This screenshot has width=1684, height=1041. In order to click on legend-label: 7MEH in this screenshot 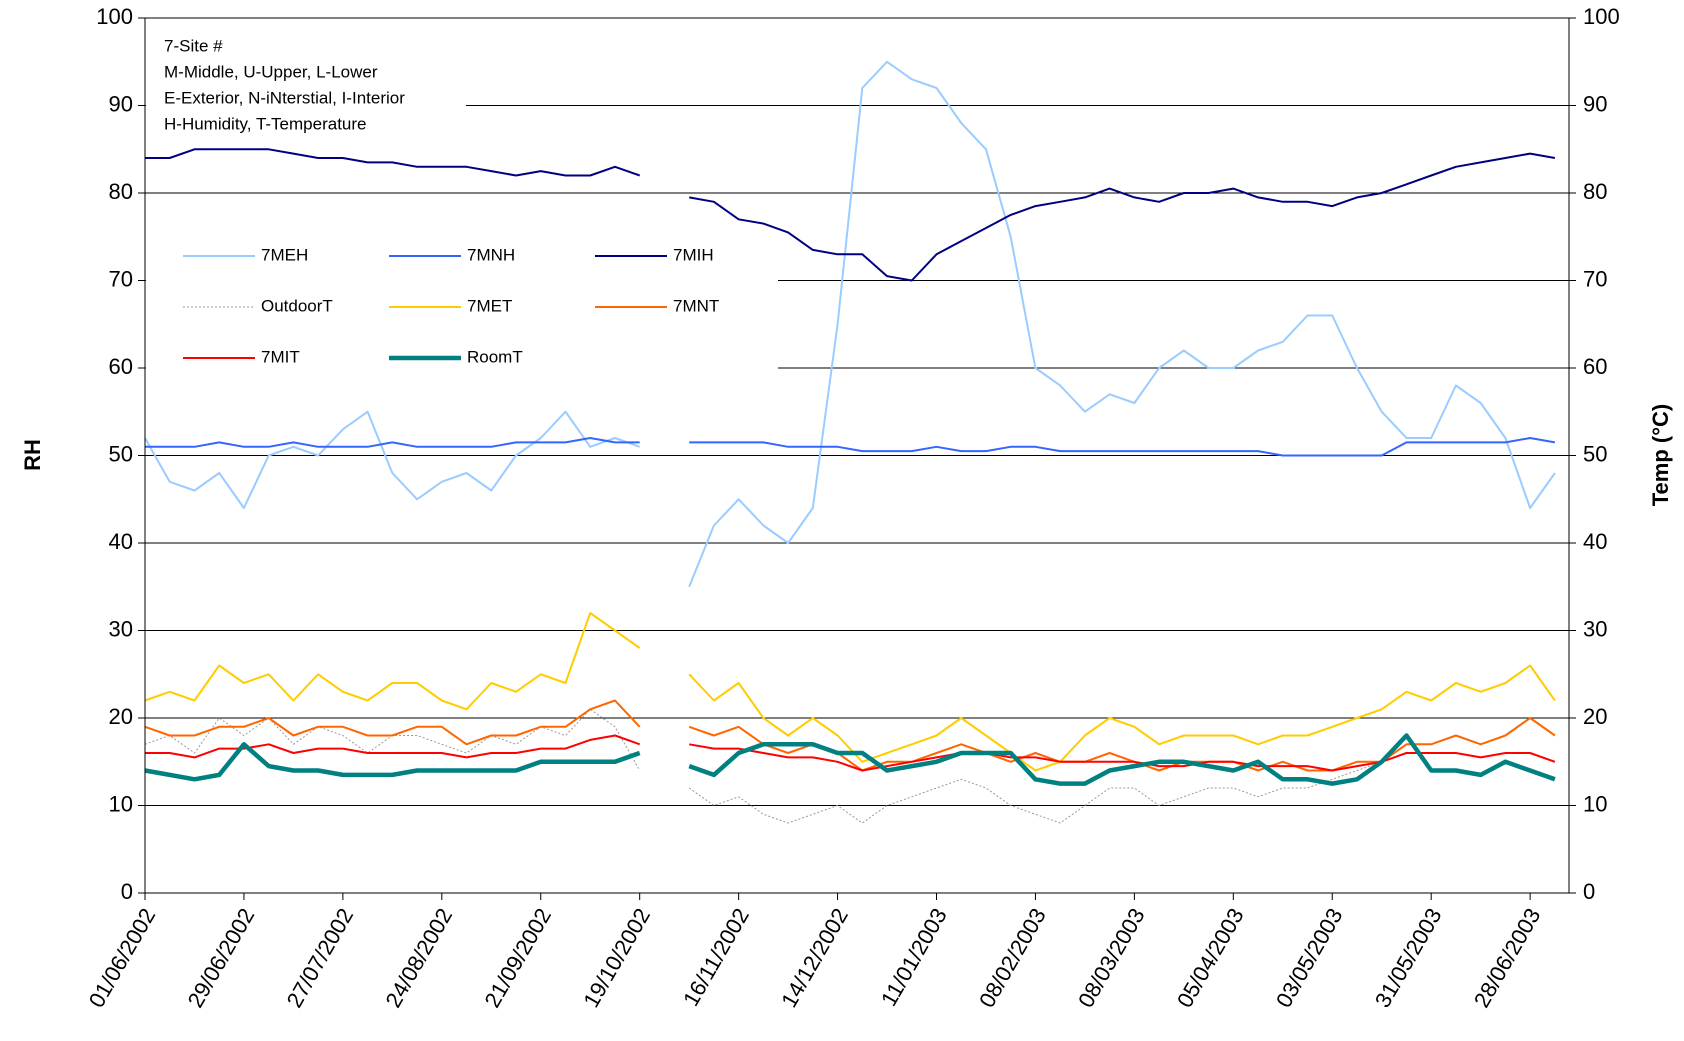, I will do `click(284, 254)`.